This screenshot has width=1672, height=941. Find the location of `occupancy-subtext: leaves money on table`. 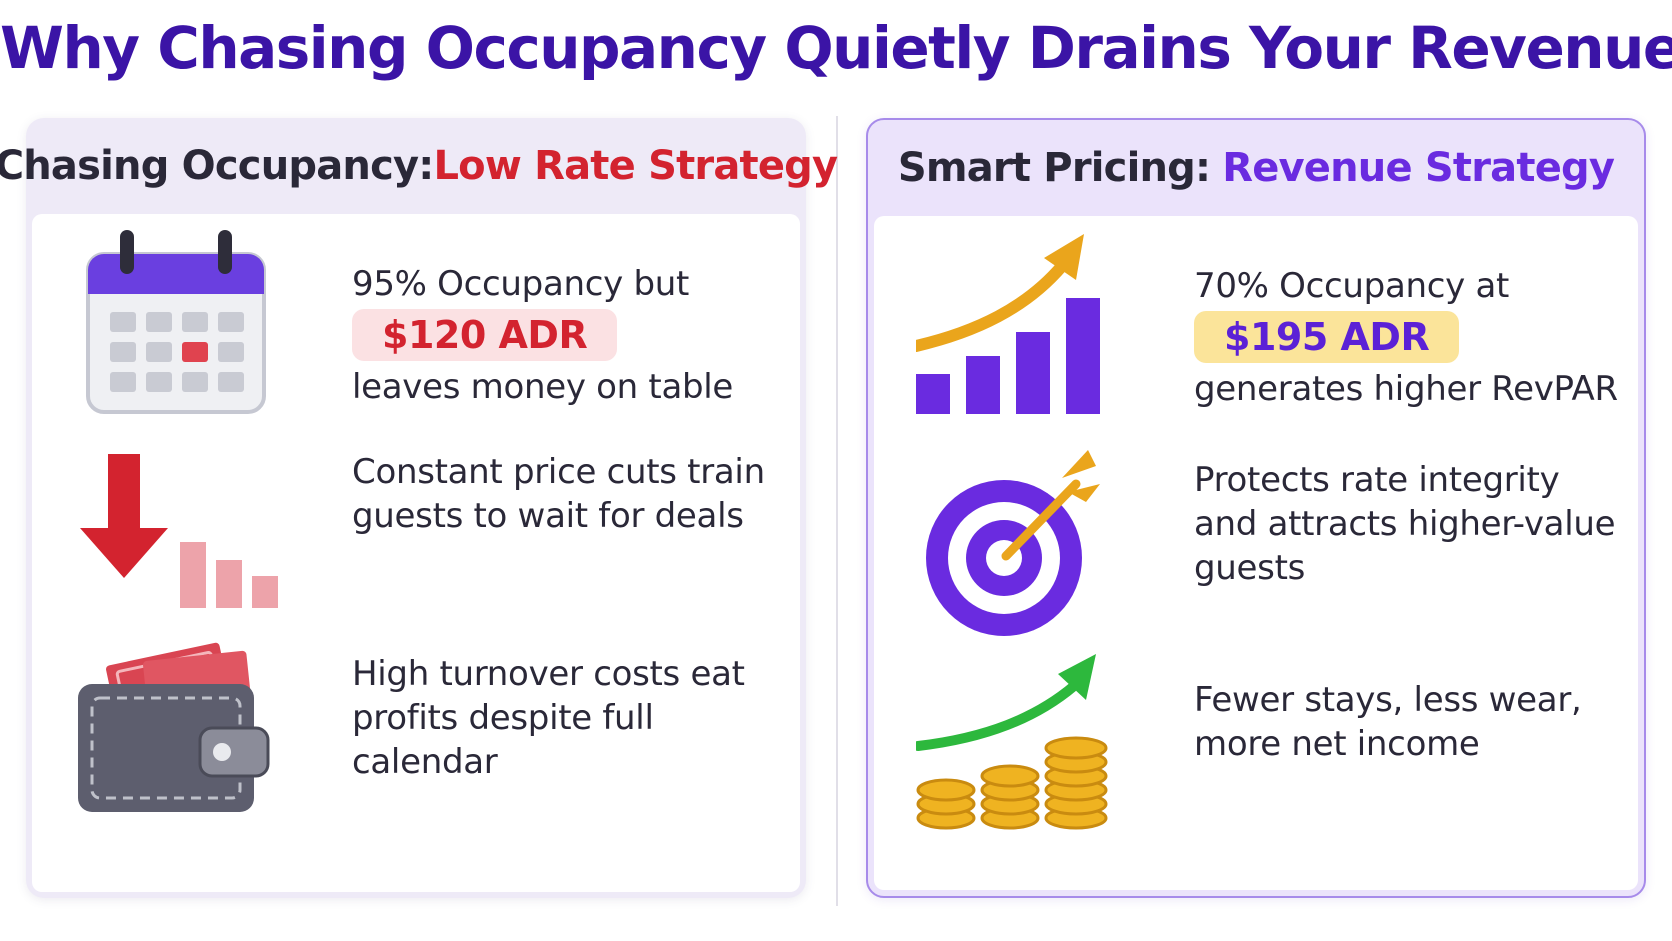

occupancy-subtext: leaves money on table is located at coordinates (543, 387).